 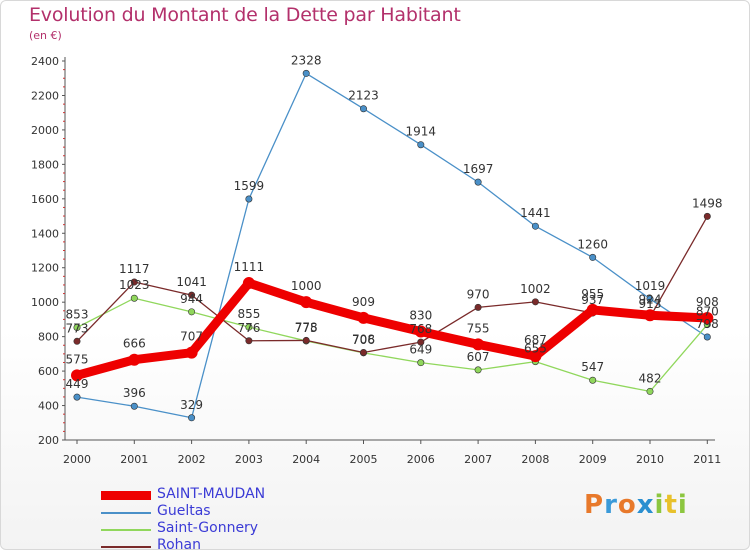 I want to click on y-tick-label: 1200, so click(x=45, y=268).